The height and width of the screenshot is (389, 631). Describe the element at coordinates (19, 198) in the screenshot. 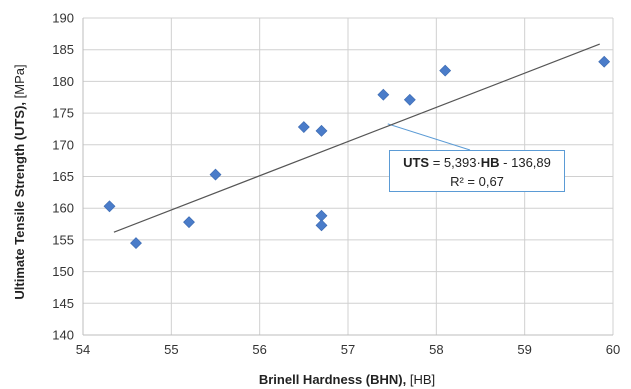

I see `y-axis-title-main: Ultimate Tensile Strength (UTS),` at that location.